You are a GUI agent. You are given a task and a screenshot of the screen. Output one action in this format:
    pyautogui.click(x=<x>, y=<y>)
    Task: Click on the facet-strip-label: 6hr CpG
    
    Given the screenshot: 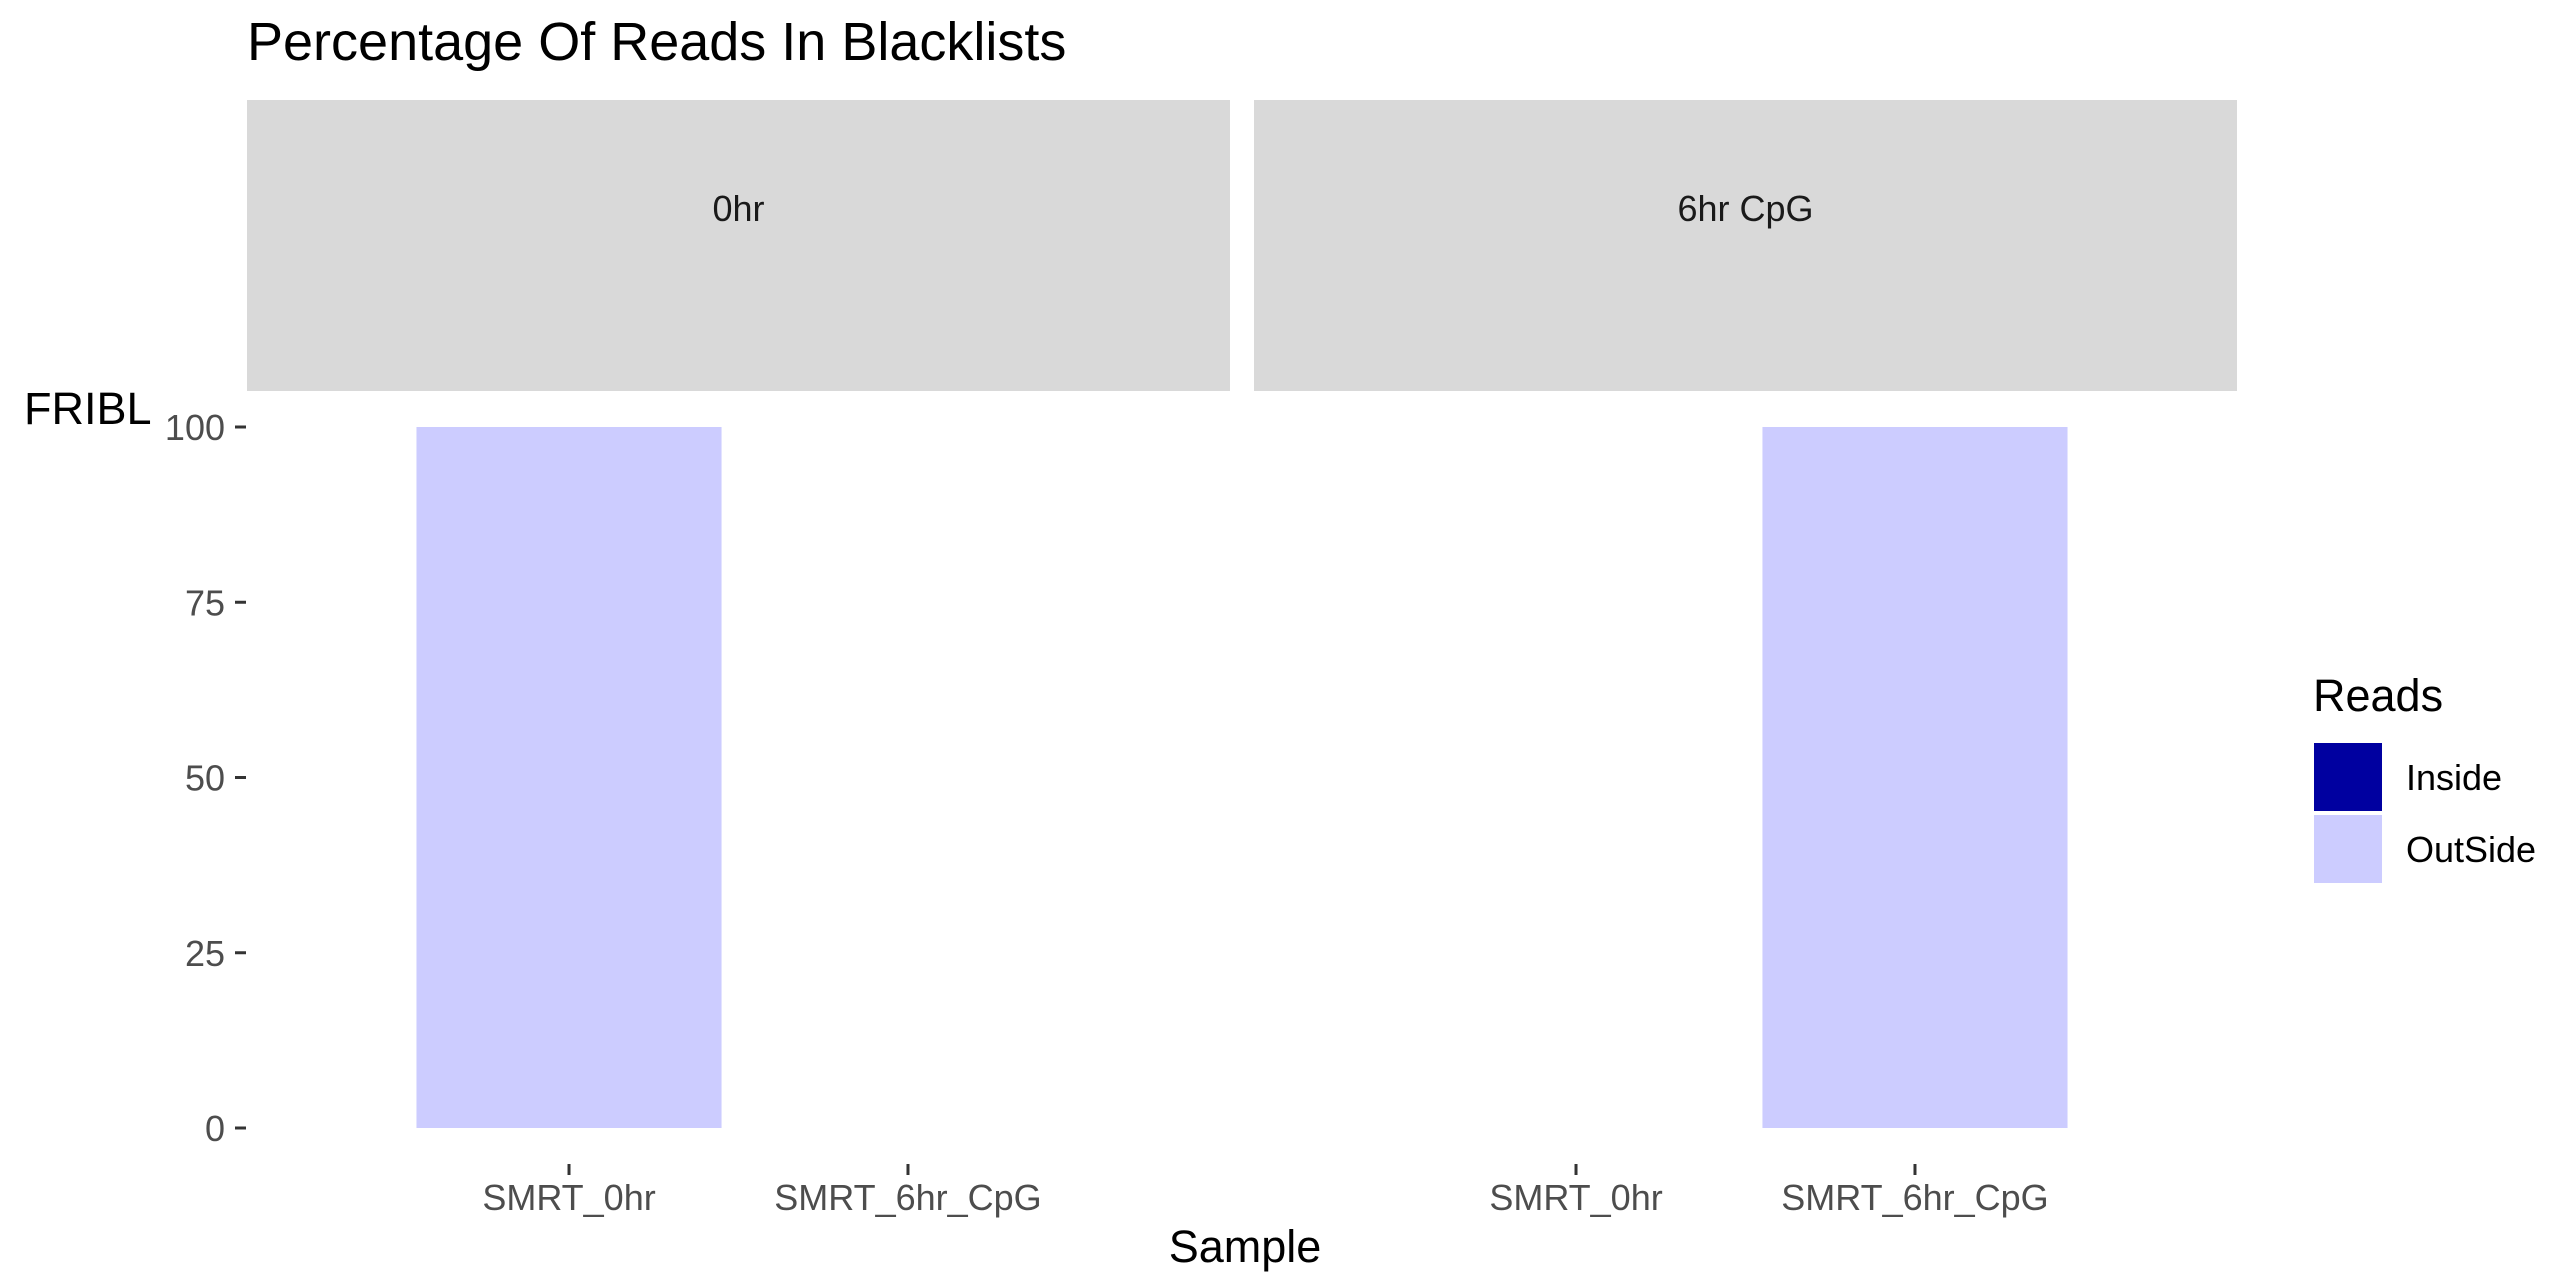 What is the action you would take?
    pyautogui.click(x=1745, y=208)
    